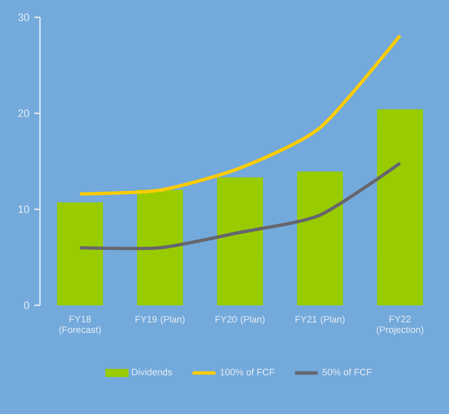 The image size is (449, 414). What do you see at coordinates (152, 372) in the screenshot?
I see `legend-label: Dividends` at bounding box center [152, 372].